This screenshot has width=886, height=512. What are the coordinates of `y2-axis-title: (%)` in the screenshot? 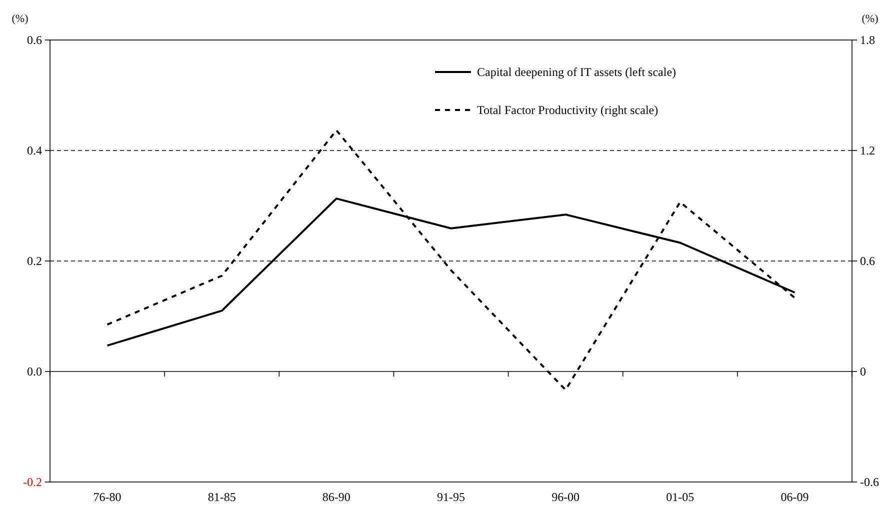 It's located at (870, 19).